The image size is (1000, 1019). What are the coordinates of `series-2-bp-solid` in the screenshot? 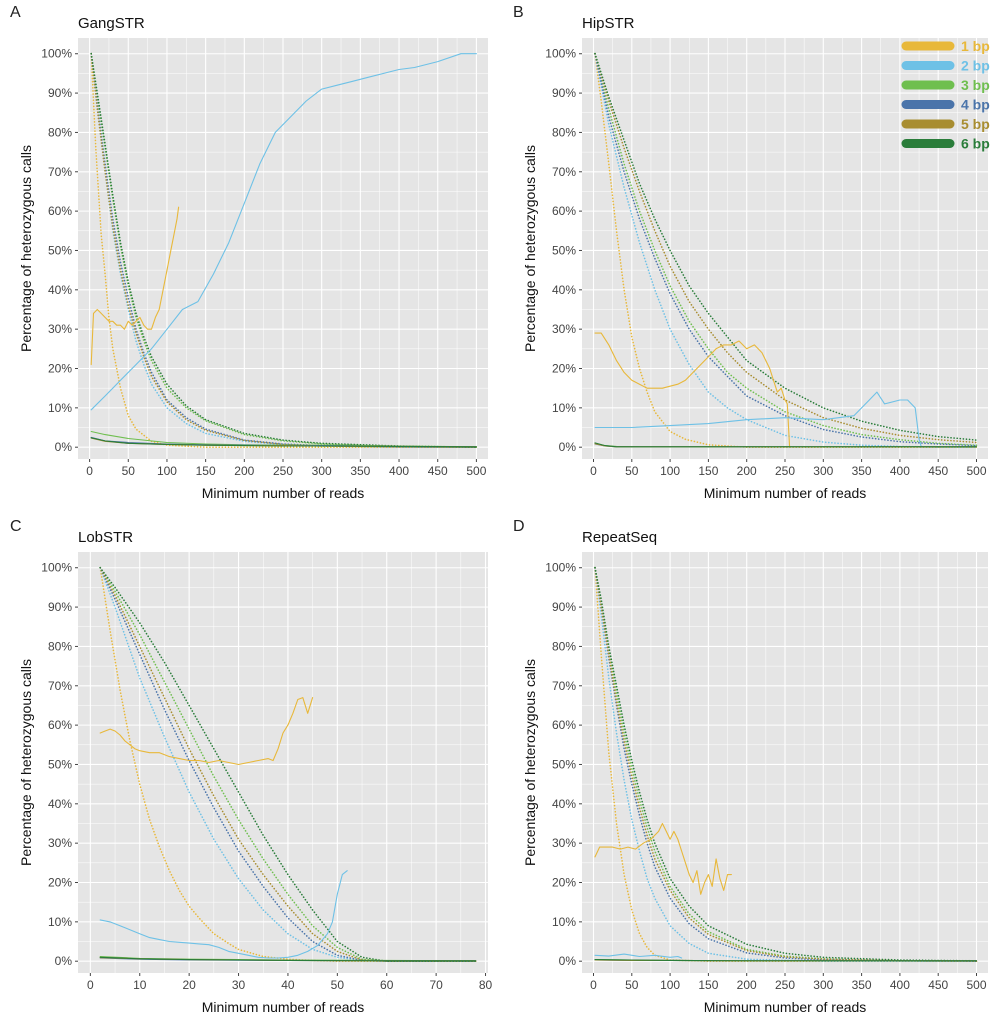 It's located at (223, 914).